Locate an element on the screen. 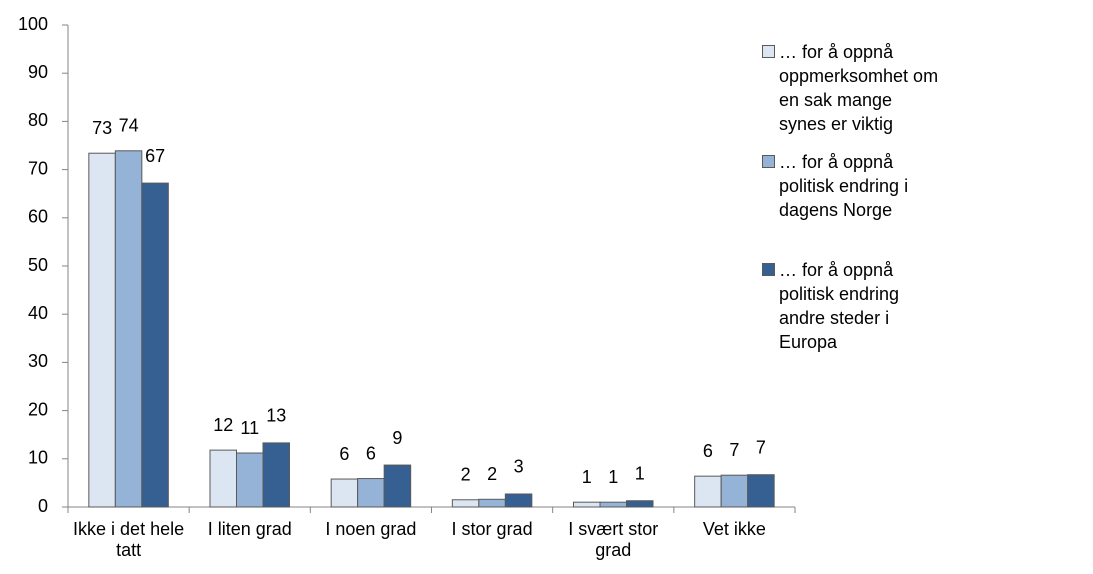 The image size is (1093, 574). data-label: 11 is located at coordinates (249, 428).